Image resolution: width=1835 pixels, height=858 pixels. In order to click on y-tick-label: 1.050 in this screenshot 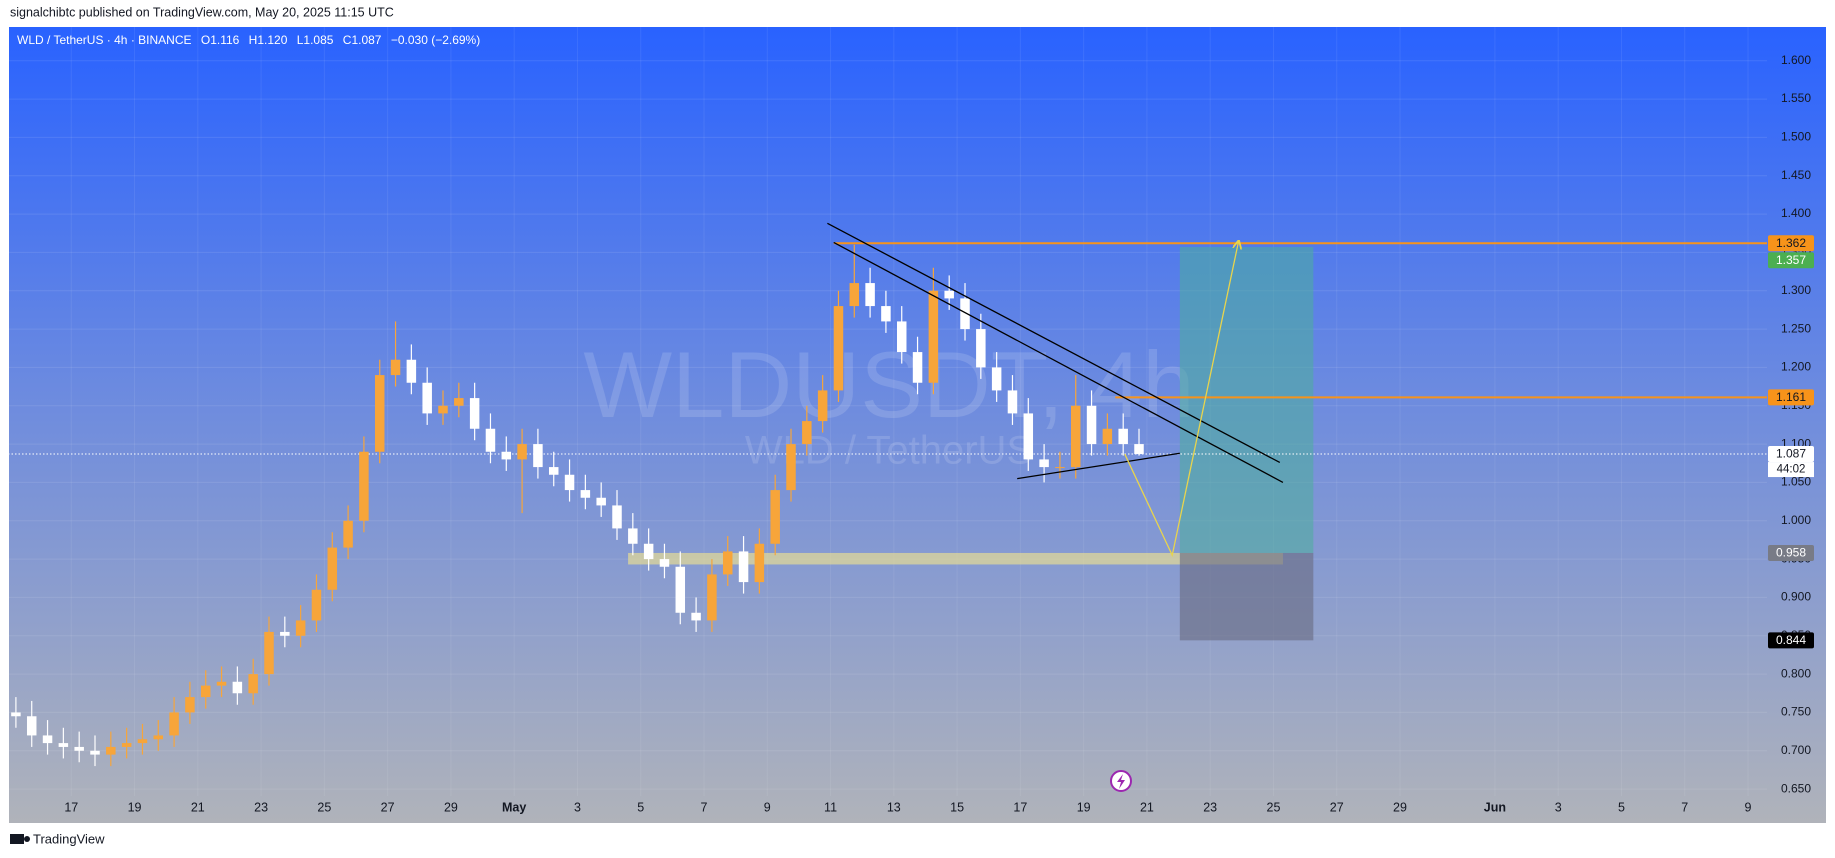, I will do `click(1796, 482)`.